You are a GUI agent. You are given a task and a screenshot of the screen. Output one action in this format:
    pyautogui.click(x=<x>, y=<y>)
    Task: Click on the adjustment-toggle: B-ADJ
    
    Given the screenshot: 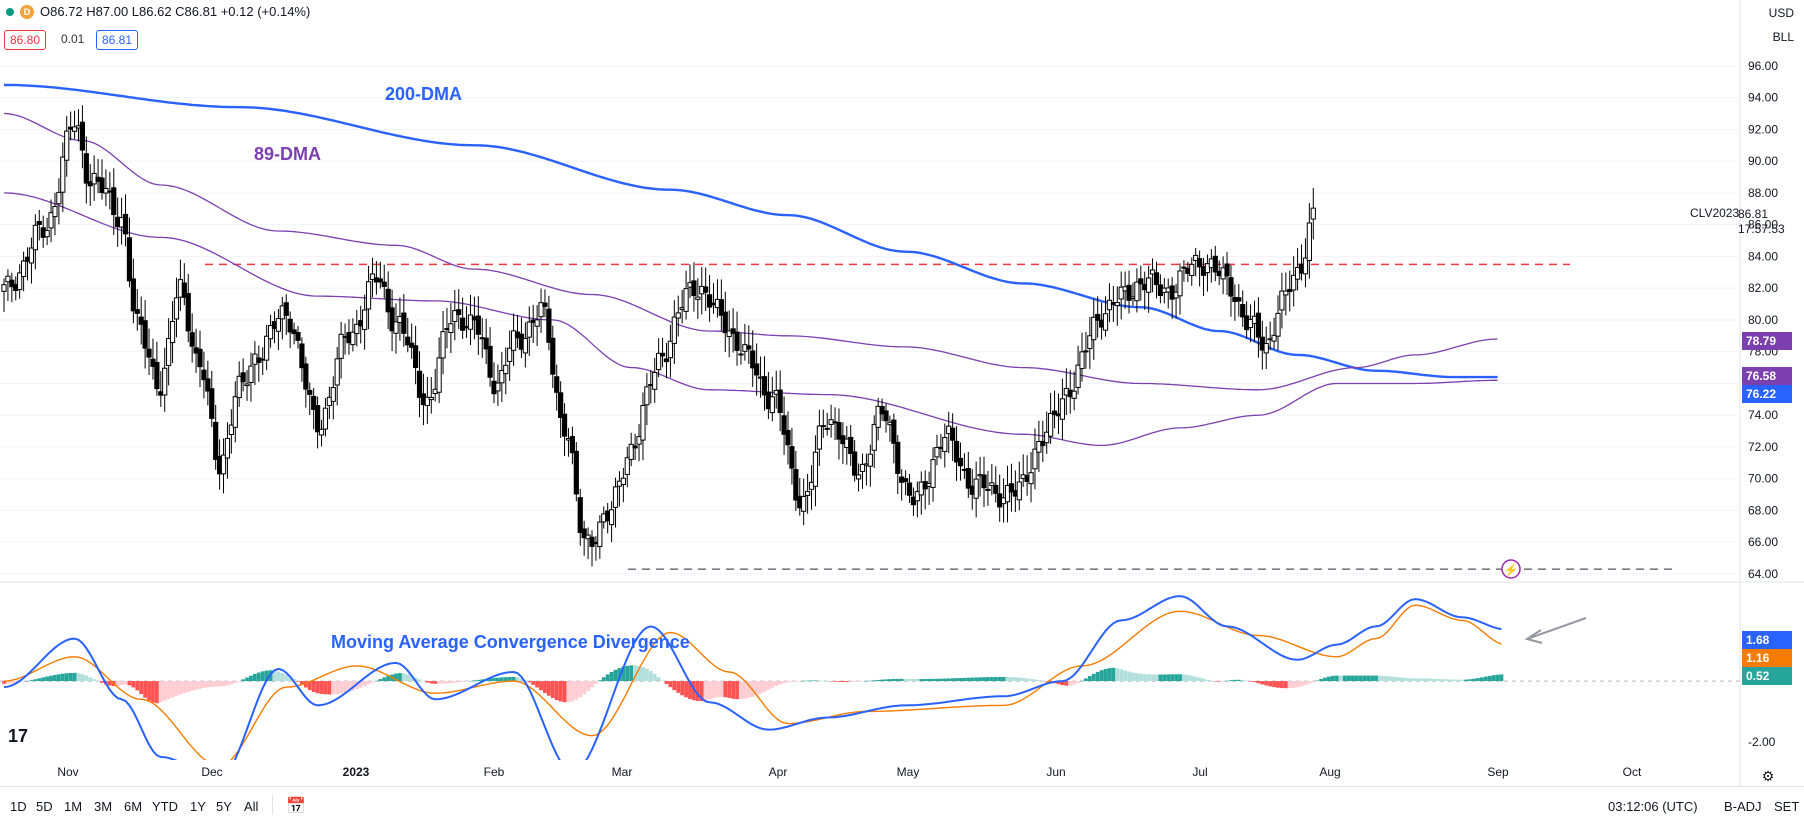 What is the action you would take?
    pyautogui.click(x=1743, y=806)
    